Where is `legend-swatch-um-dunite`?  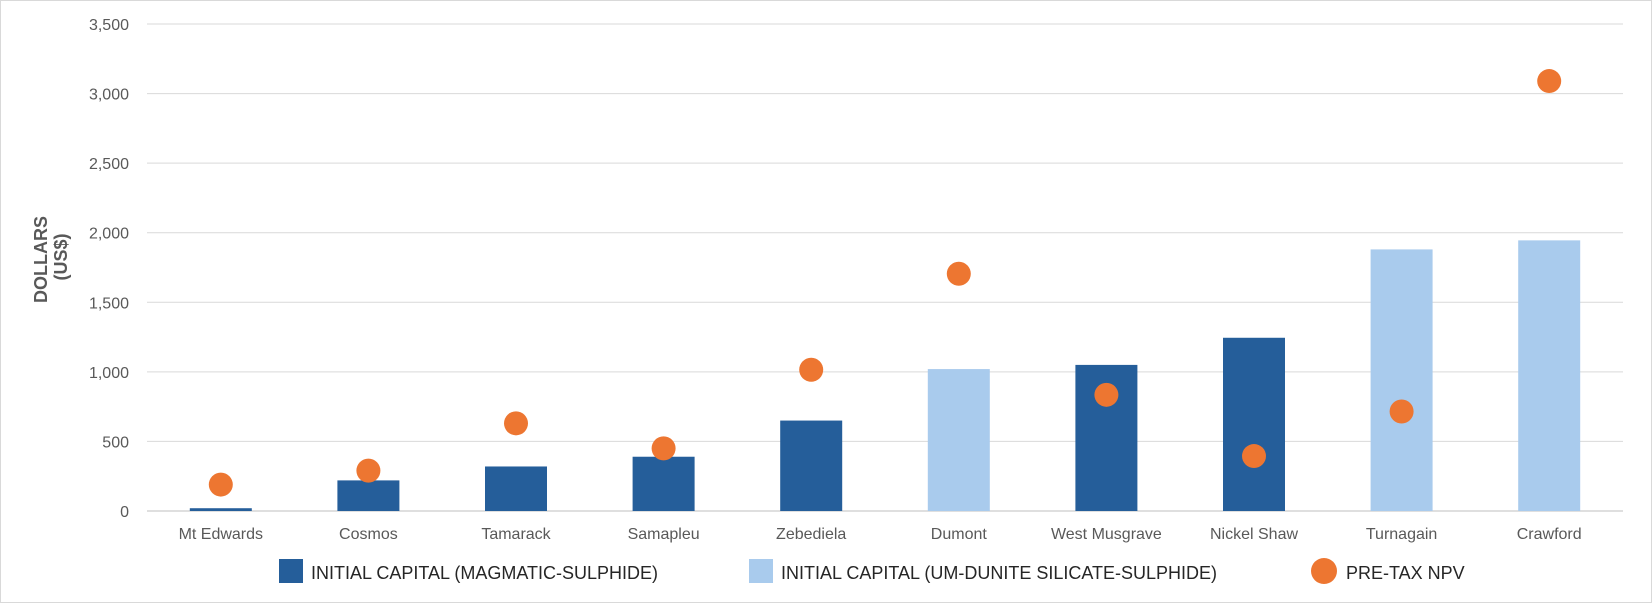
legend-swatch-um-dunite is located at coordinates (761, 571).